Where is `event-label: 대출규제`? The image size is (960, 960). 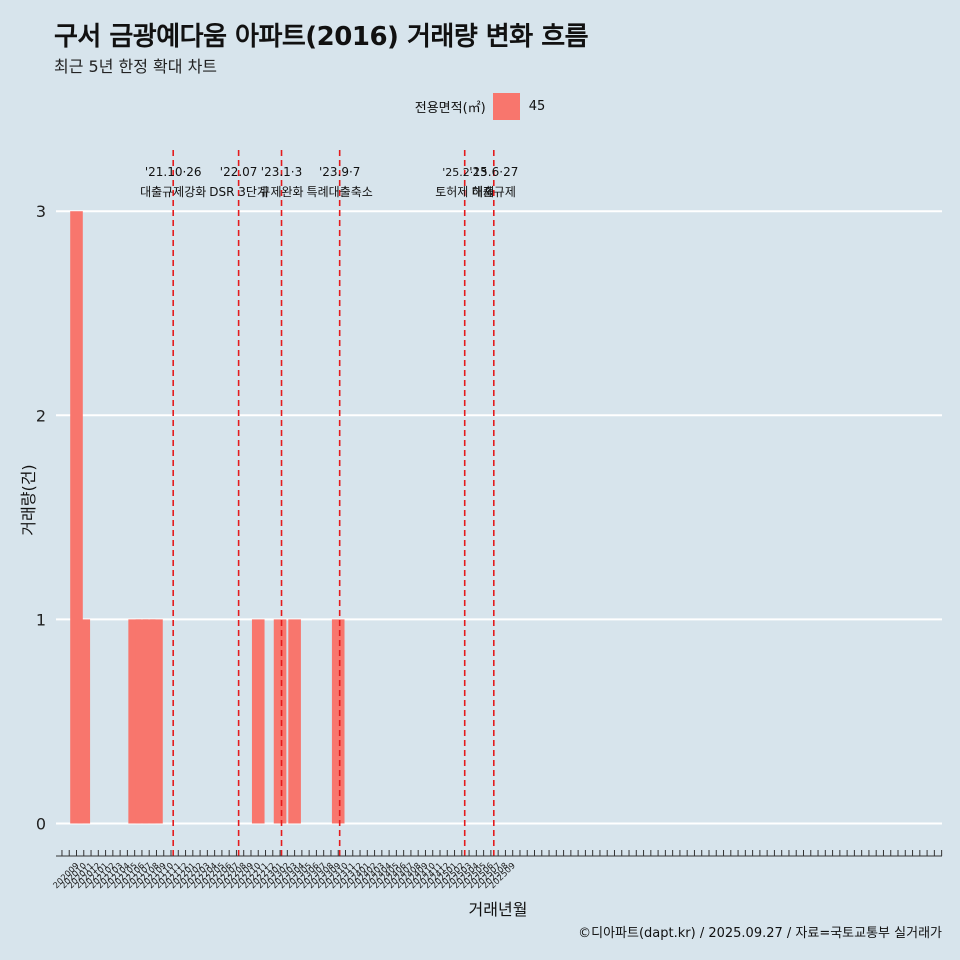
event-label: 대출규제 is located at coordinates (494, 192).